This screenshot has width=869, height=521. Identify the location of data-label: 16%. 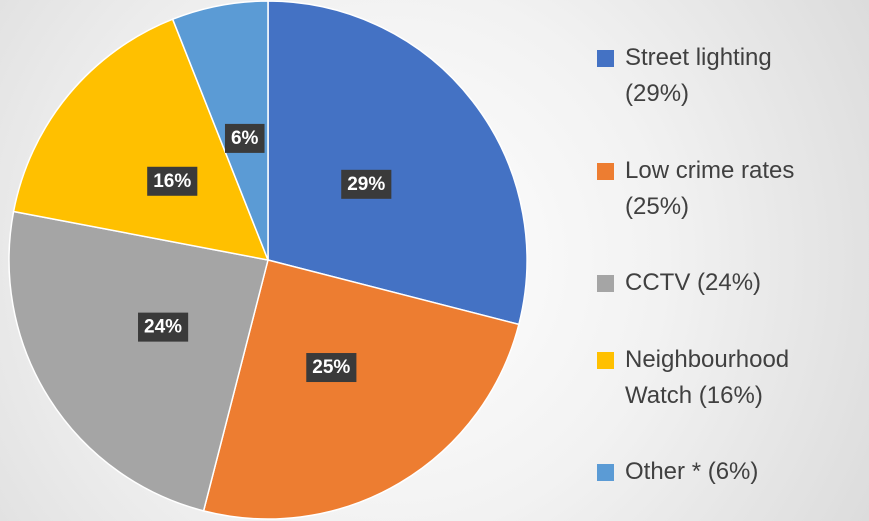
(172, 181).